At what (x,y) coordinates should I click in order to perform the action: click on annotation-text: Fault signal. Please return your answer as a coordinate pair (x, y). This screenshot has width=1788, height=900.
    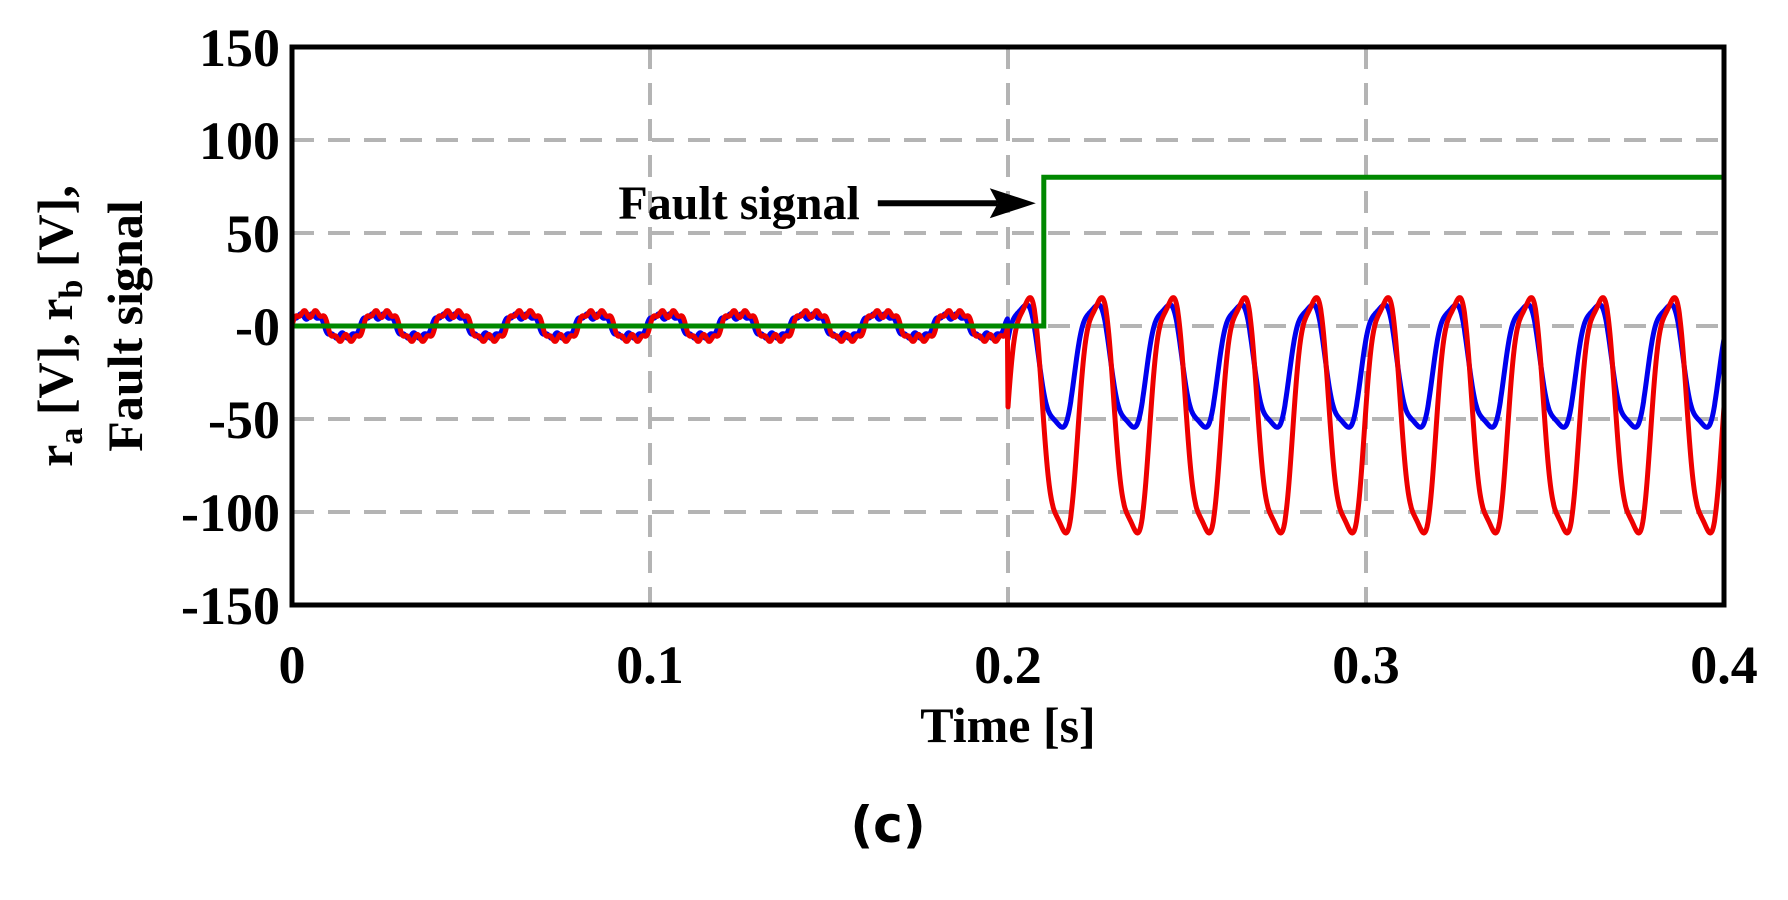
    Looking at the image, I should click on (738, 203).